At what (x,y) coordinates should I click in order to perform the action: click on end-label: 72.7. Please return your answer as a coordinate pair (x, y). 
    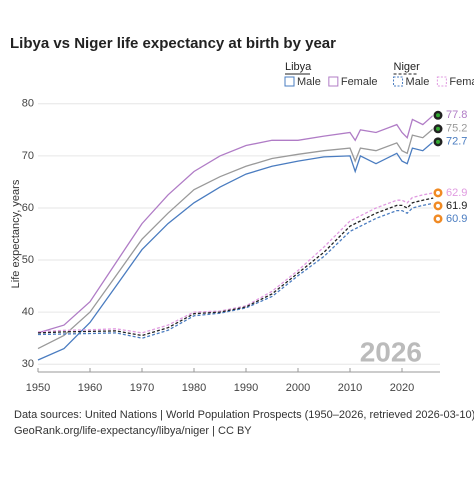
    Looking at the image, I should click on (456, 142).